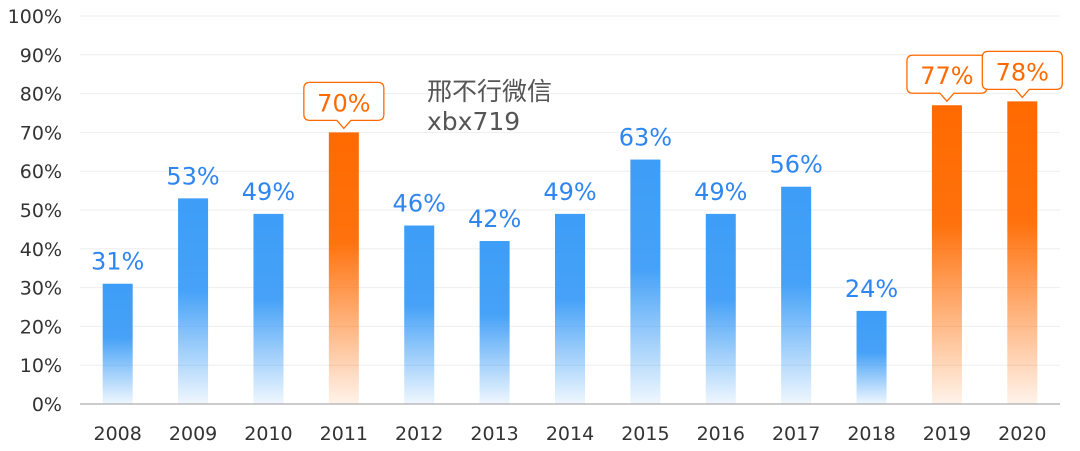 The width and height of the screenshot is (1080, 451). I want to click on x-tick-label: 2017, so click(796, 434).